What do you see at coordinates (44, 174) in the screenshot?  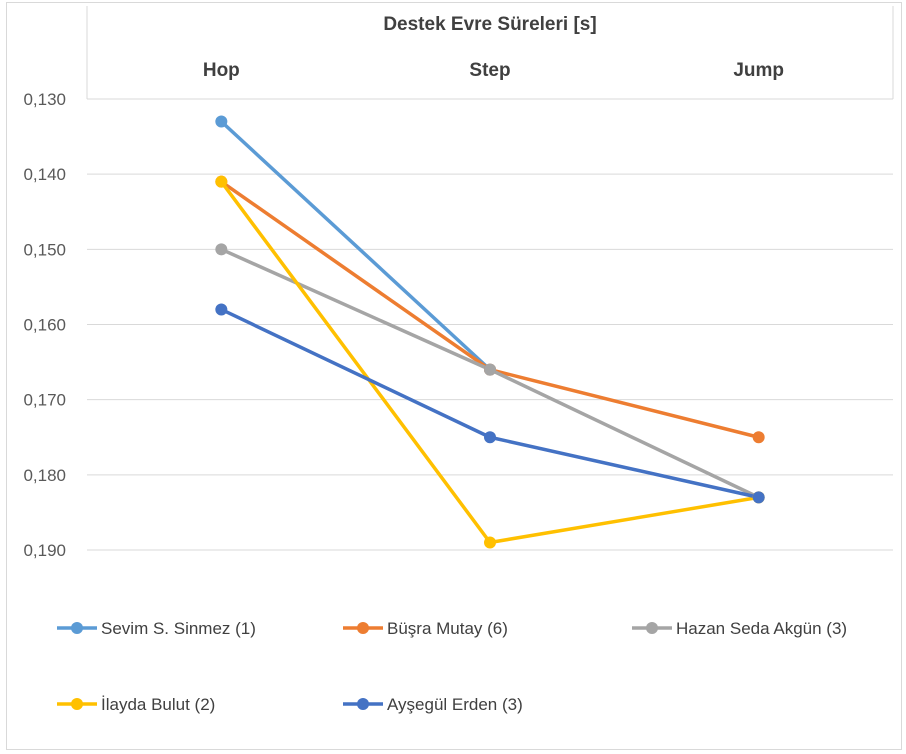 I see `y-tick-label: 0,140` at bounding box center [44, 174].